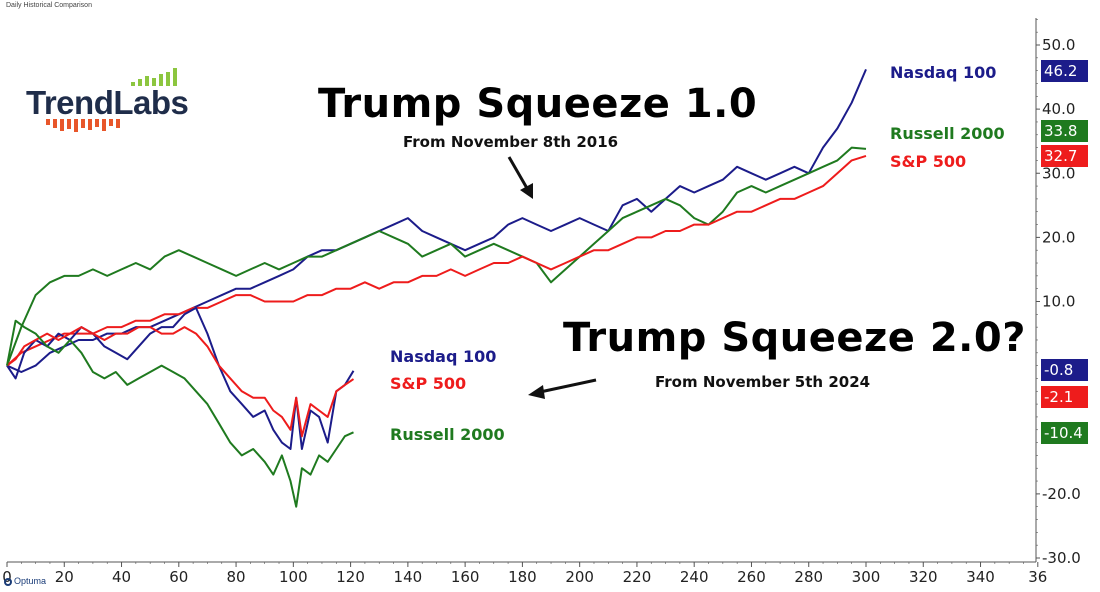 Image resolution: width=1100 pixels, height=592 pixels. I want to click on value-badge-russell-2016: 33.8, so click(1064, 131).